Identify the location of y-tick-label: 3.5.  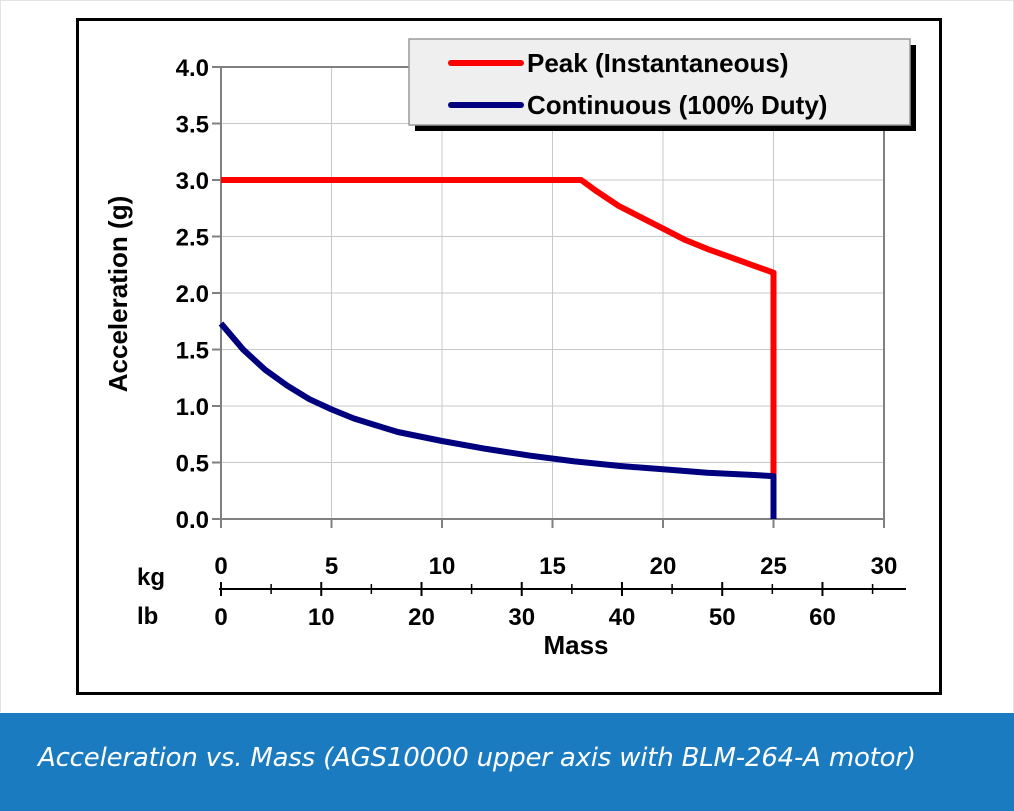
(192, 125).